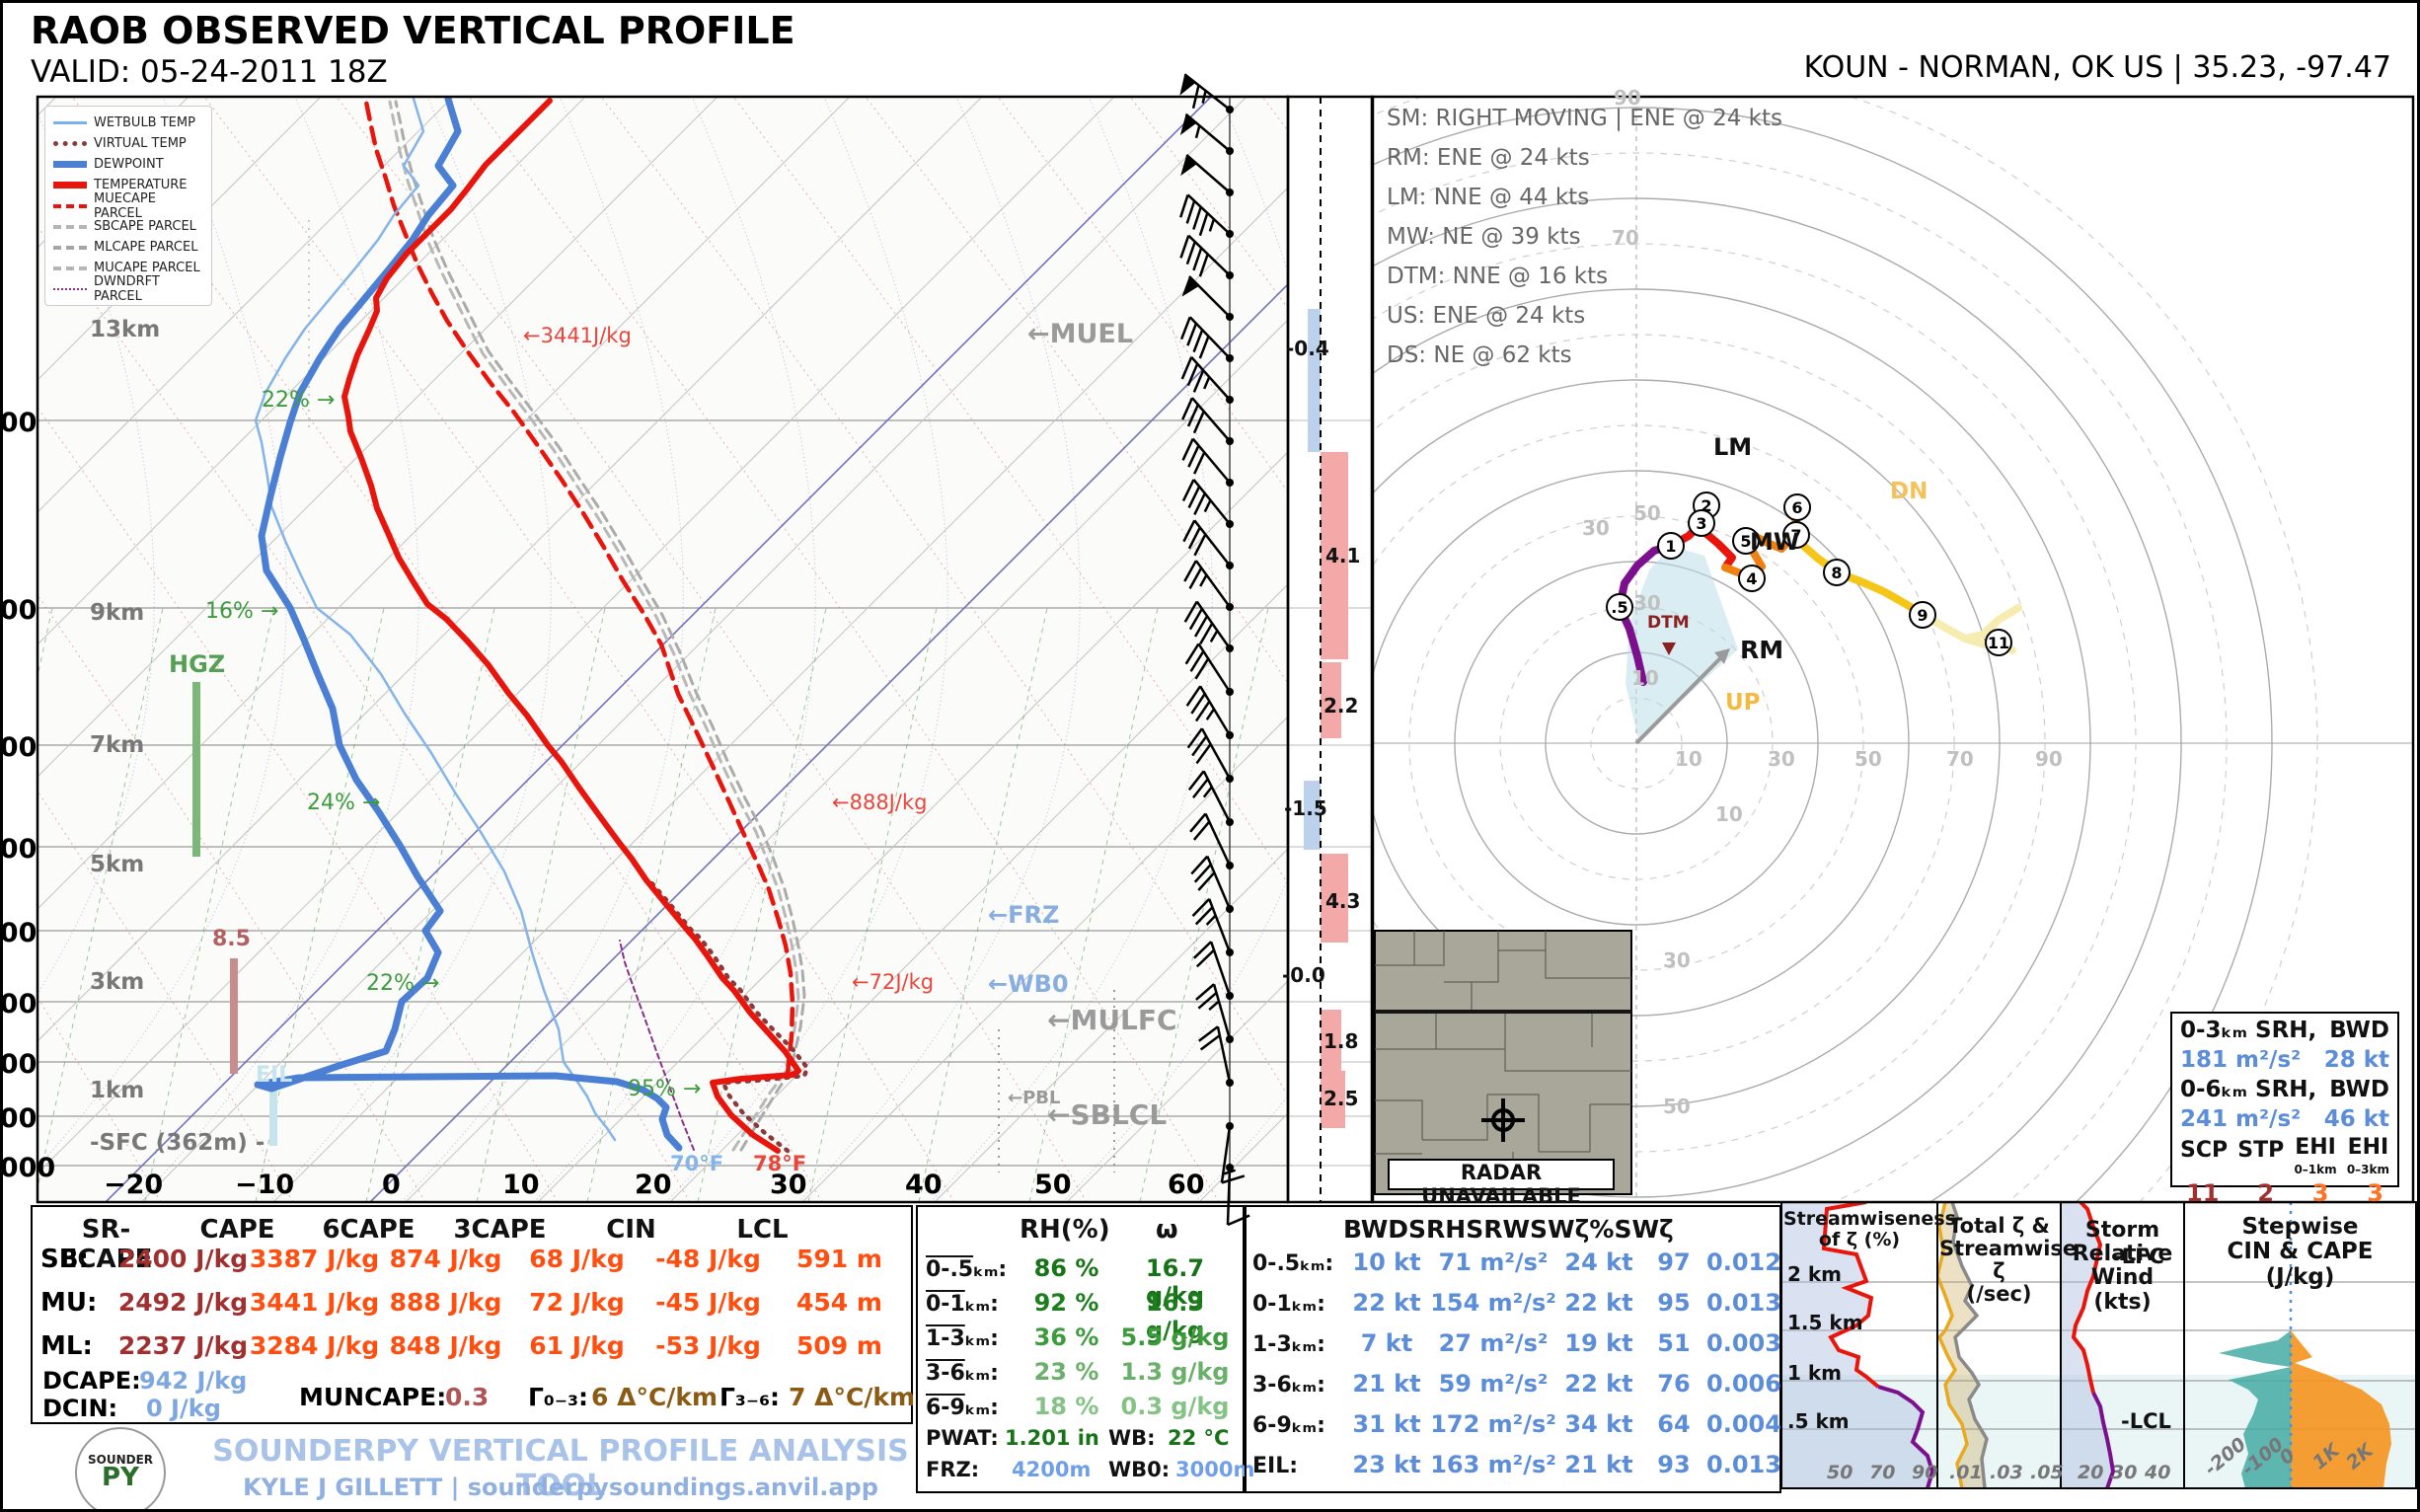 The image size is (2420, 1512). What do you see at coordinates (1963, 1345) in the screenshot?
I see `vorticity-plot` at bounding box center [1963, 1345].